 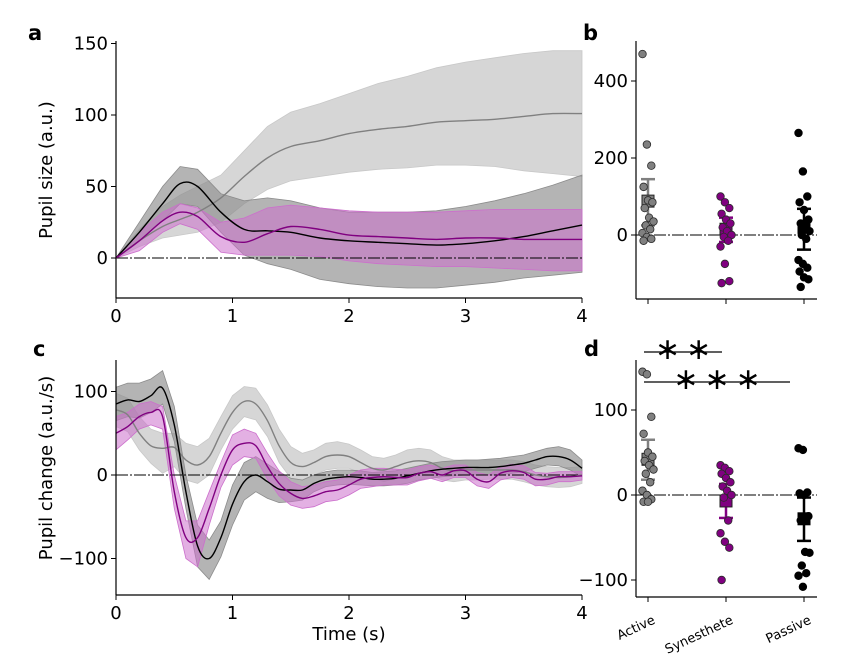 What do you see at coordinates (349, 439) in the screenshot?
I see `panel-c-line-active` at bounding box center [349, 439].